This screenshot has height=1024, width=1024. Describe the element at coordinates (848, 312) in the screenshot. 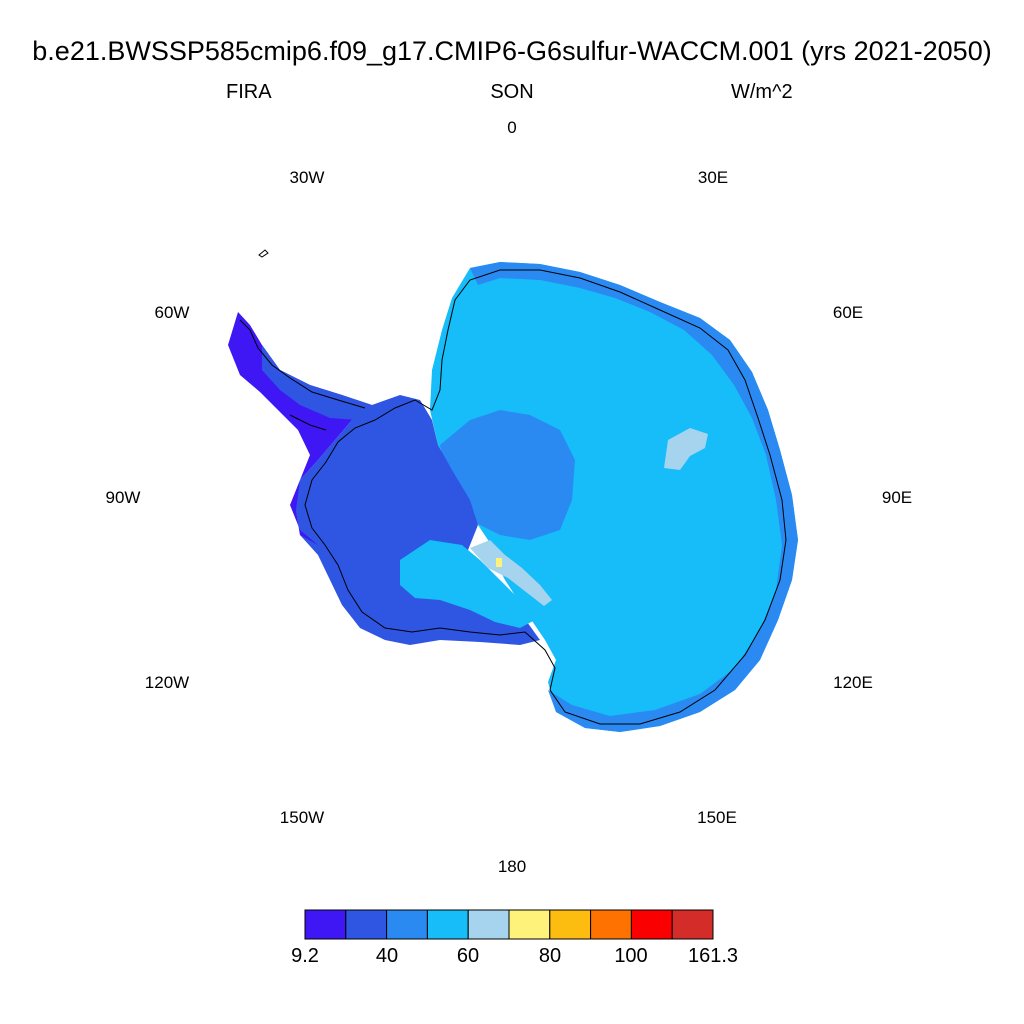

I see `lon-label-60e: 60E` at that location.